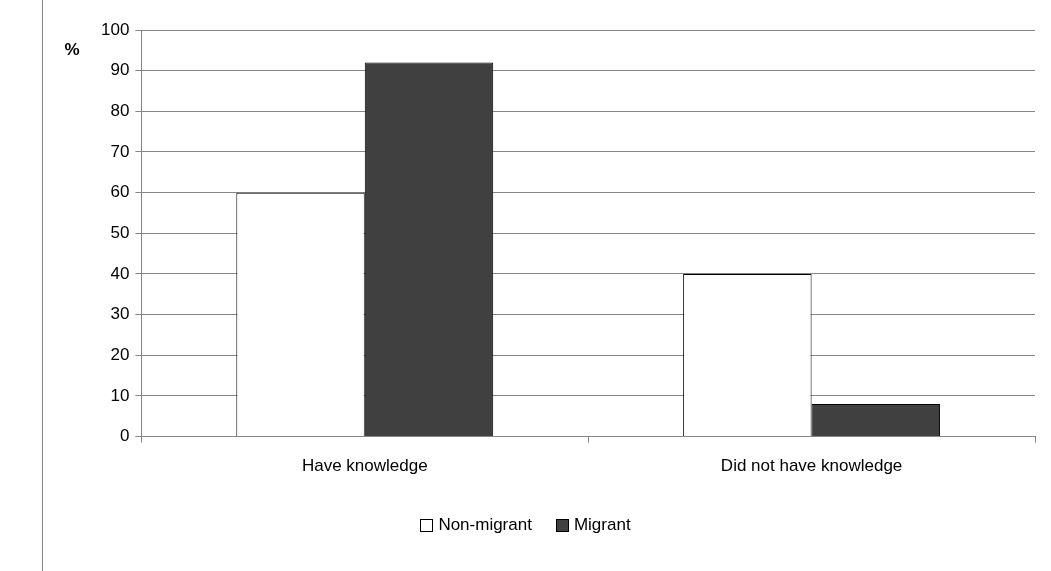 The width and height of the screenshot is (1051, 571). I want to click on y-axis-title: %, so click(72, 49).